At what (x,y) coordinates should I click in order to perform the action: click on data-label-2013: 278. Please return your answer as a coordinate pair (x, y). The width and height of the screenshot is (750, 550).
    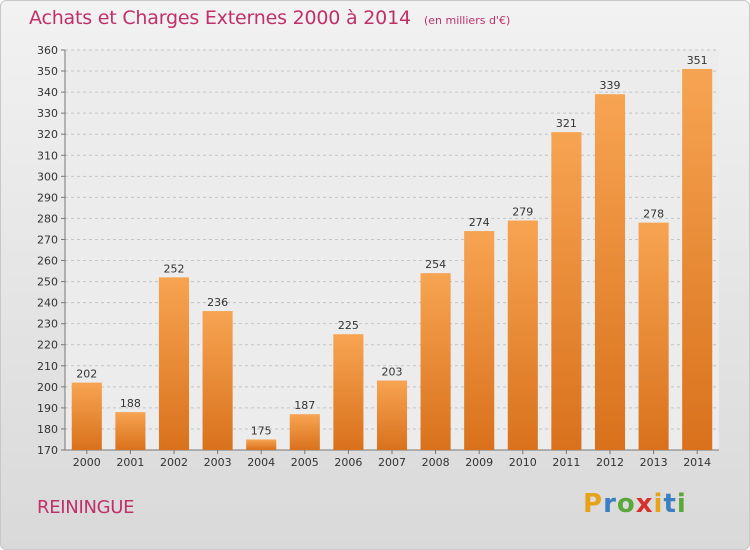
    Looking at the image, I should click on (653, 214).